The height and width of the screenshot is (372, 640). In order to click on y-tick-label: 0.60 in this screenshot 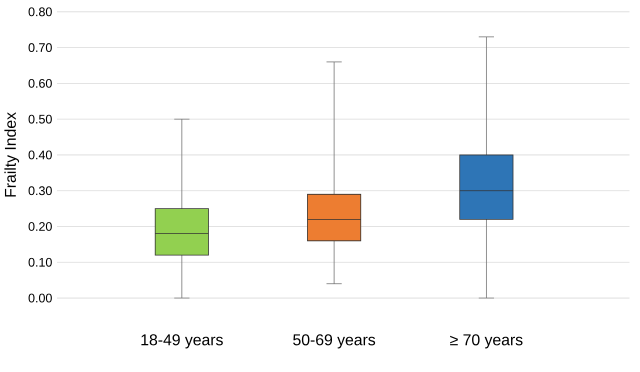, I will do `click(40, 83)`.